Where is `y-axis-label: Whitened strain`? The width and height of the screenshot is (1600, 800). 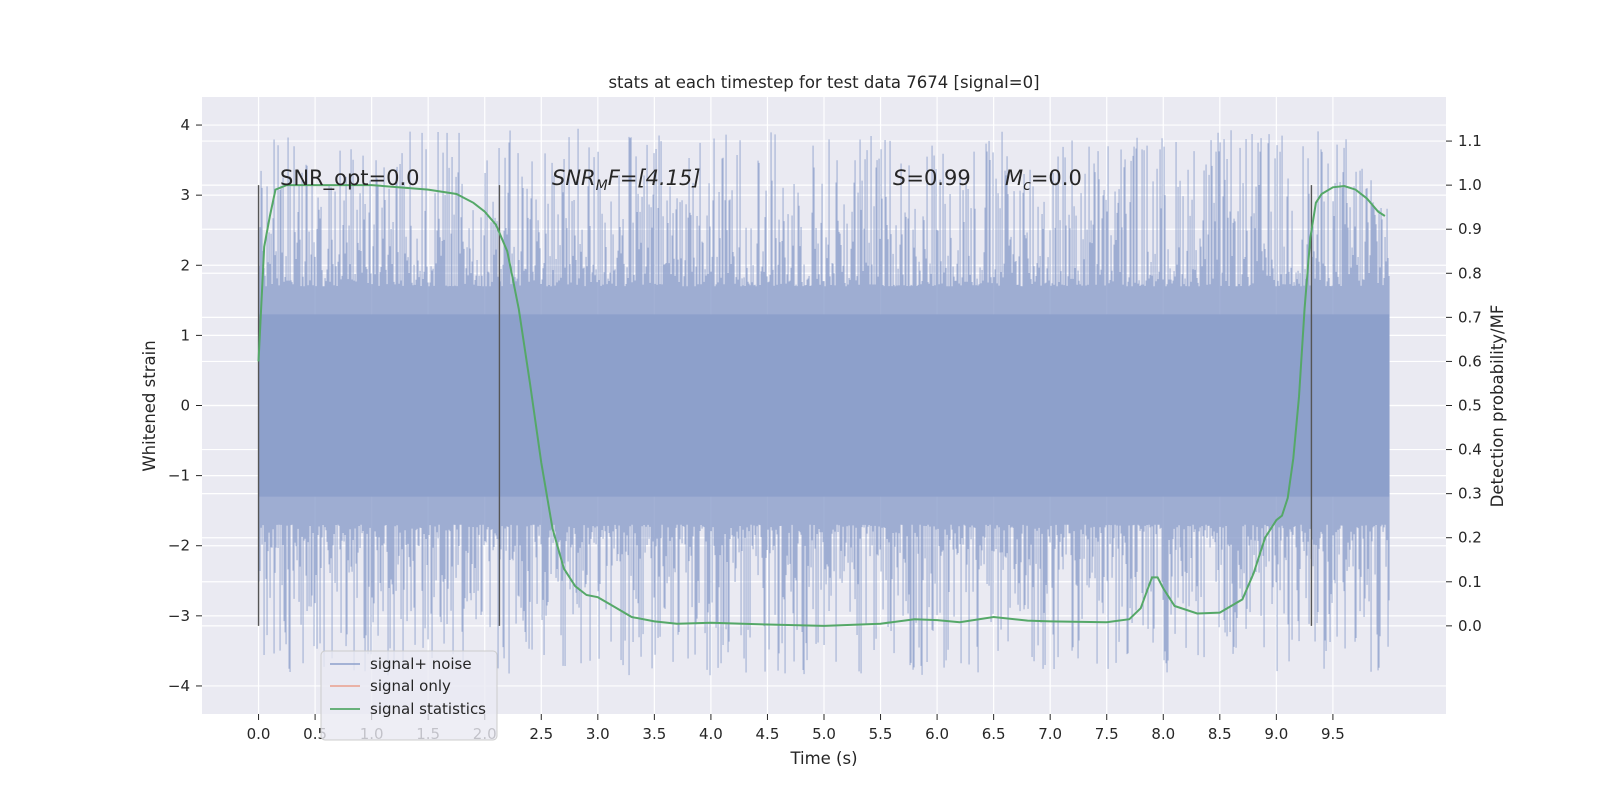 y-axis-label: Whitened strain is located at coordinates (149, 405).